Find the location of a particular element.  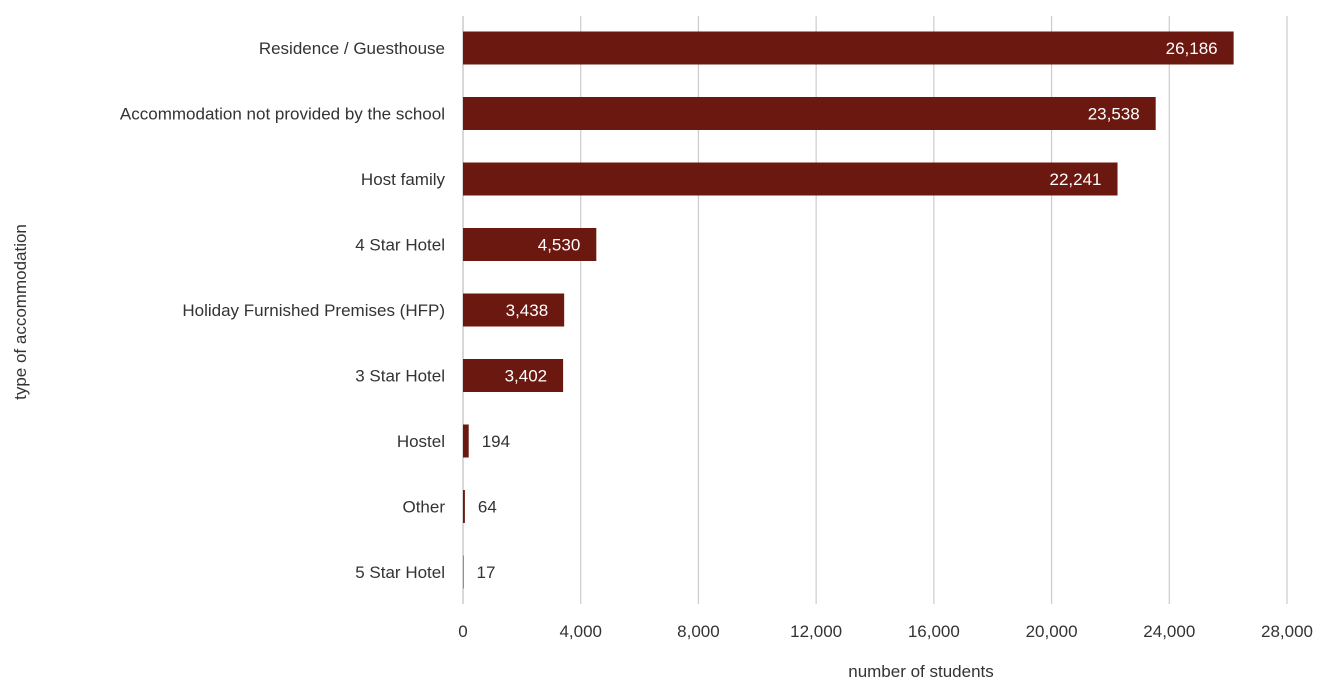

x-tick-label: 4,000 is located at coordinates (580, 631).